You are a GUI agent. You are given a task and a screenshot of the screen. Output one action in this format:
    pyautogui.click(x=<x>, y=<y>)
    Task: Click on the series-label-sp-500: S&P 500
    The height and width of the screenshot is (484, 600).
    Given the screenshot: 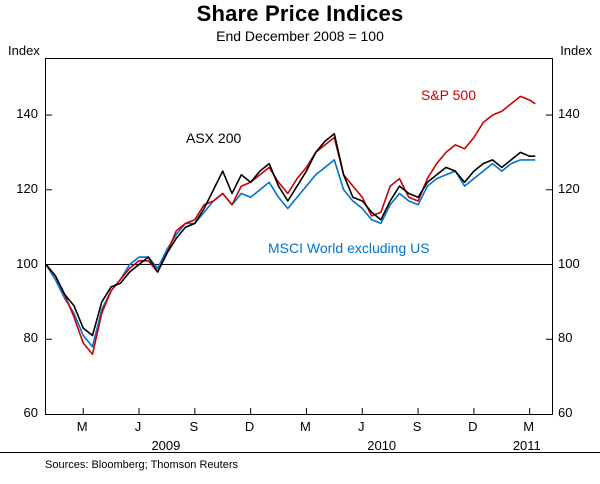 What is the action you would take?
    pyautogui.click(x=449, y=95)
    